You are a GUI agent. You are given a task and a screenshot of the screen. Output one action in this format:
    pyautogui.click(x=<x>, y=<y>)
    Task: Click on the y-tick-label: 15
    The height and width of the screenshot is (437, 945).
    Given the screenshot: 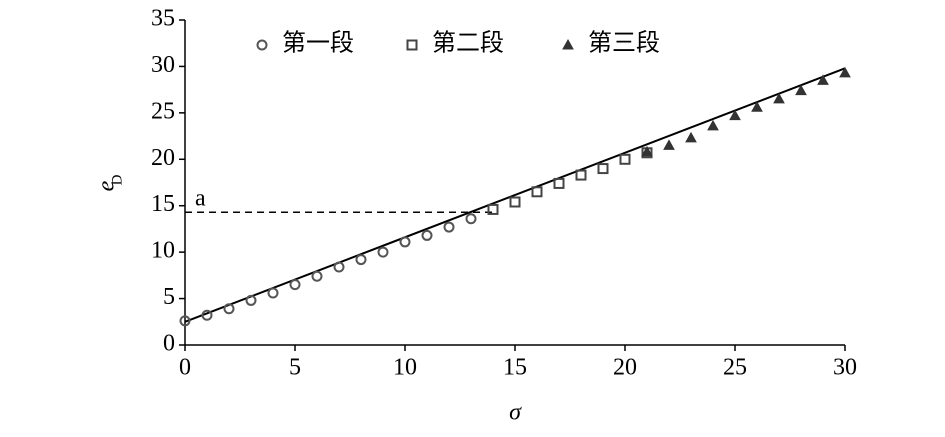 What is the action you would take?
    pyautogui.click(x=163, y=204)
    